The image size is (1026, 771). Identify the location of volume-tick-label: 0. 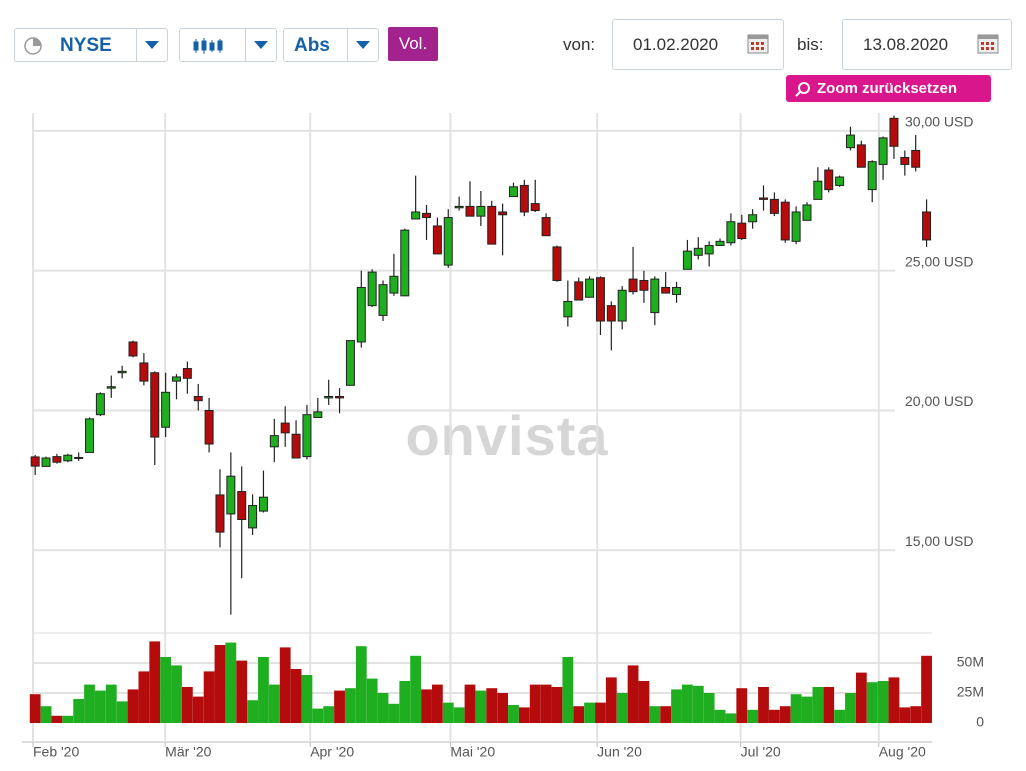
(980, 722).